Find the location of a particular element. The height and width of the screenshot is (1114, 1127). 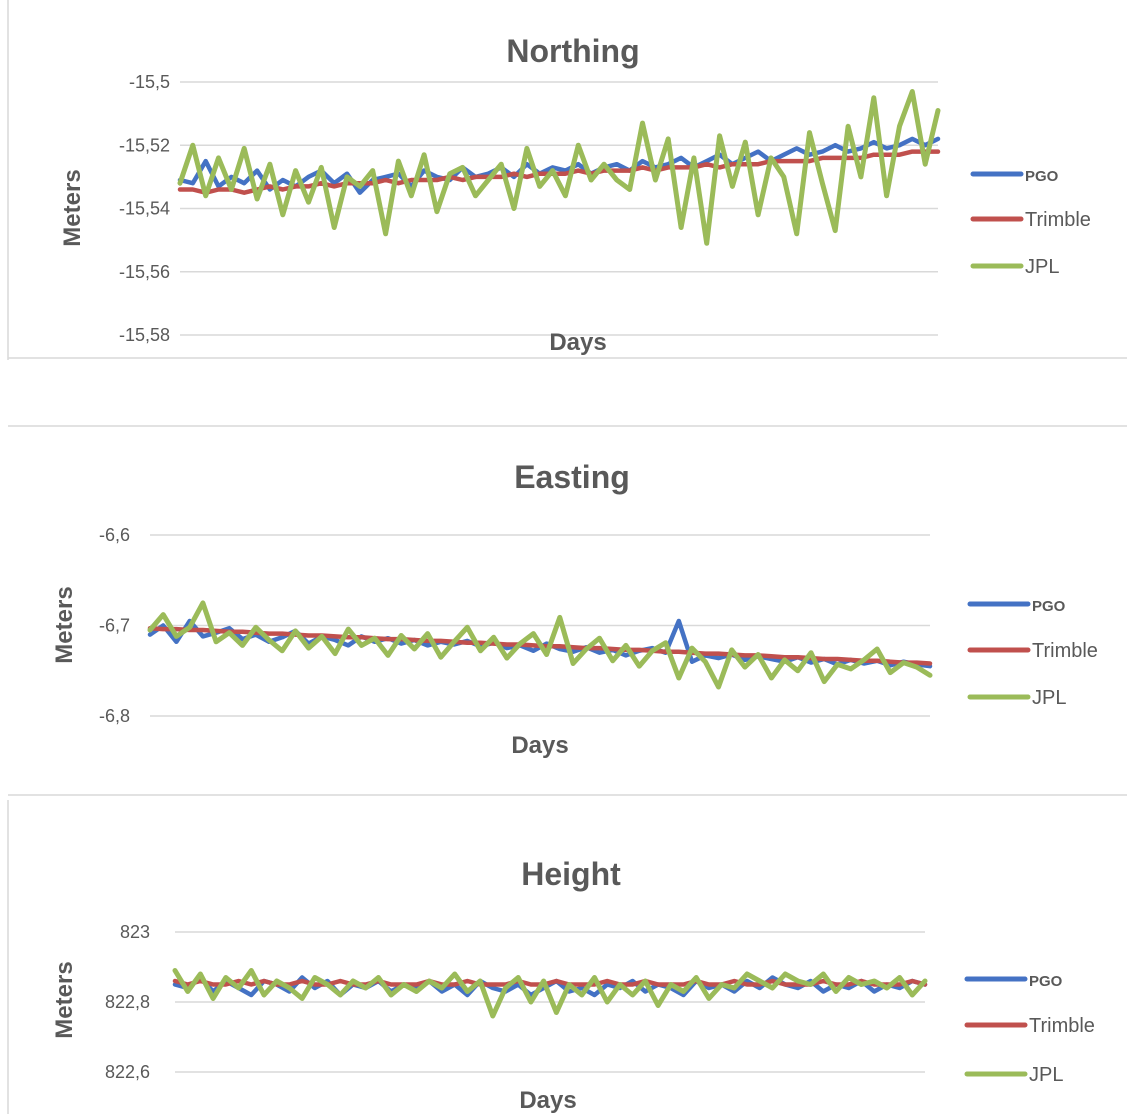

series-line-pgo is located at coordinates (559, 165).